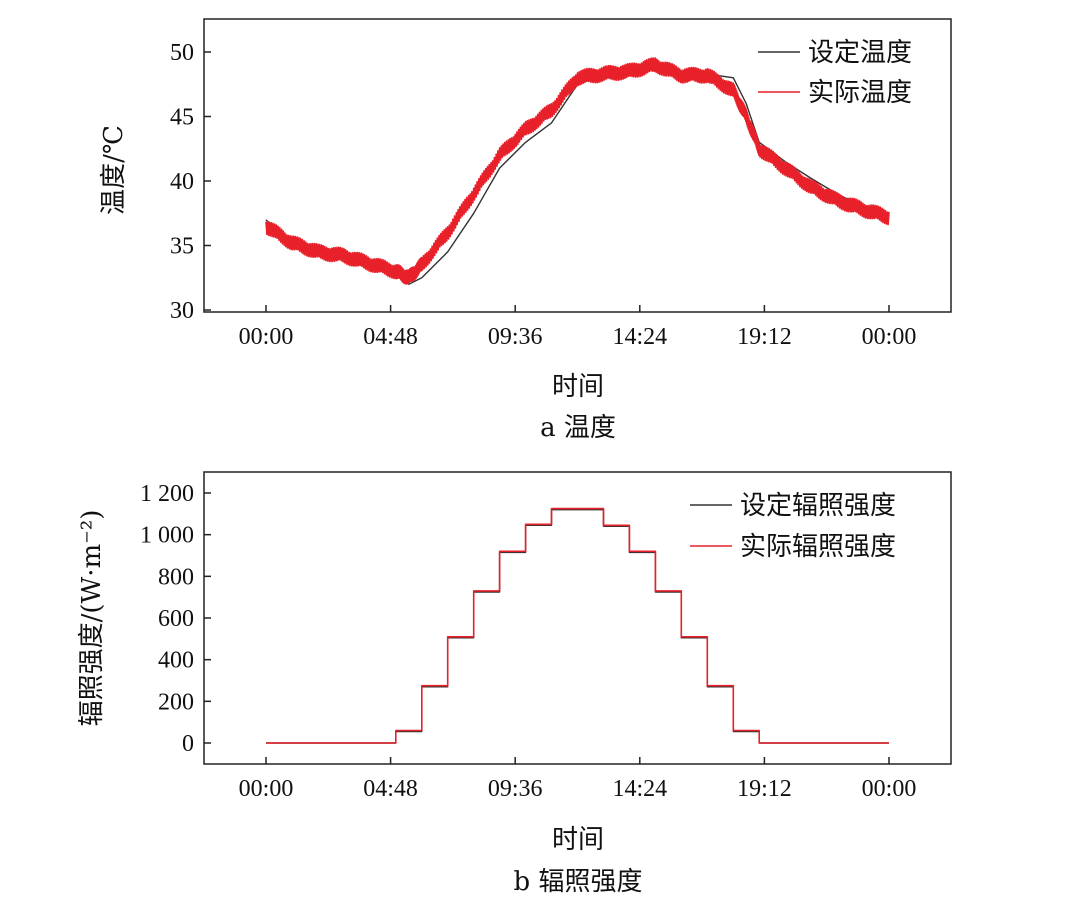  I want to click on y-tick-label: 1 200, so click(167, 494).